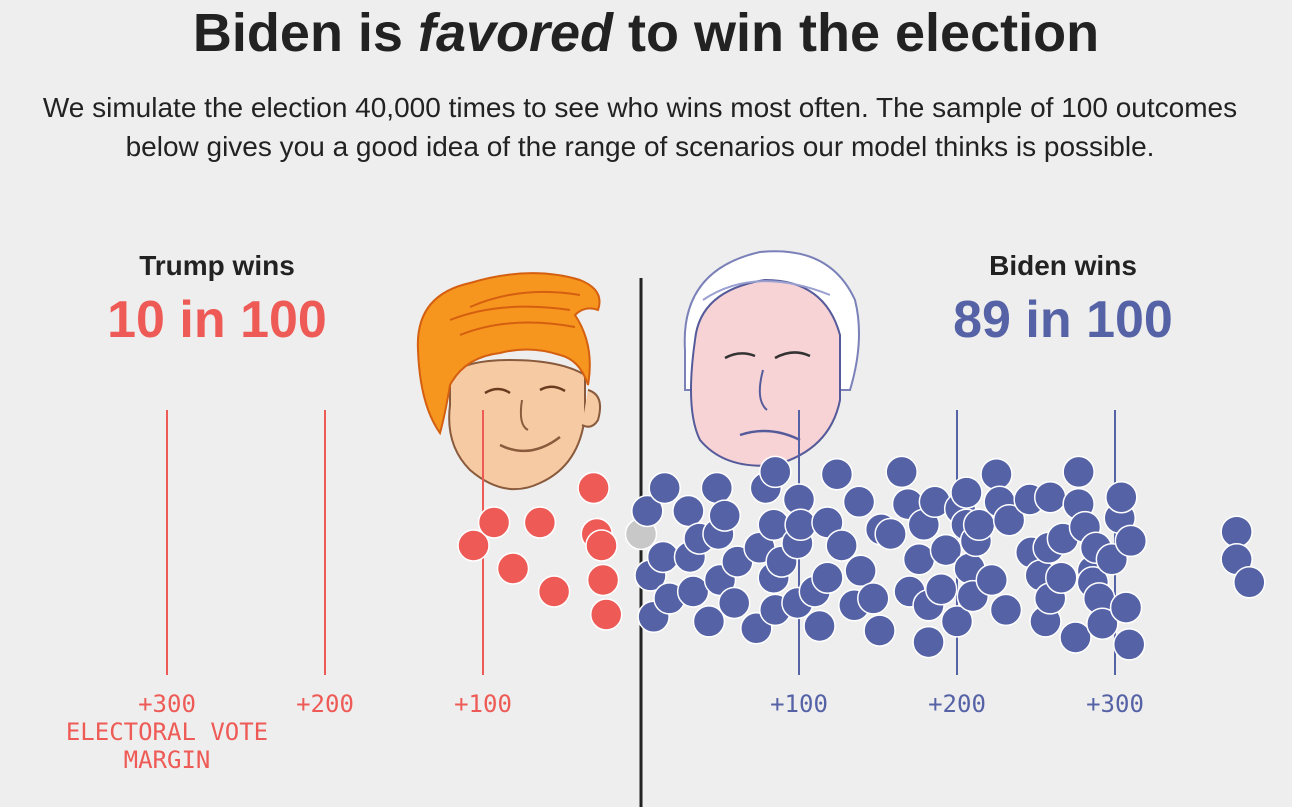 The image size is (1292, 807). What do you see at coordinates (167, 704) in the screenshot?
I see `tick-label-trump-300: +300` at bounding box center [167, 704].